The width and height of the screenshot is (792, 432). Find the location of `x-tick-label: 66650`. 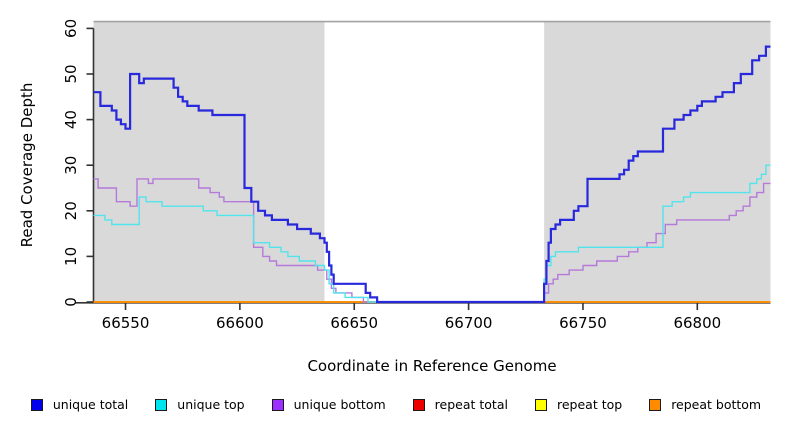

x-tick-label: 66650 is located at coordinates (354, 323).